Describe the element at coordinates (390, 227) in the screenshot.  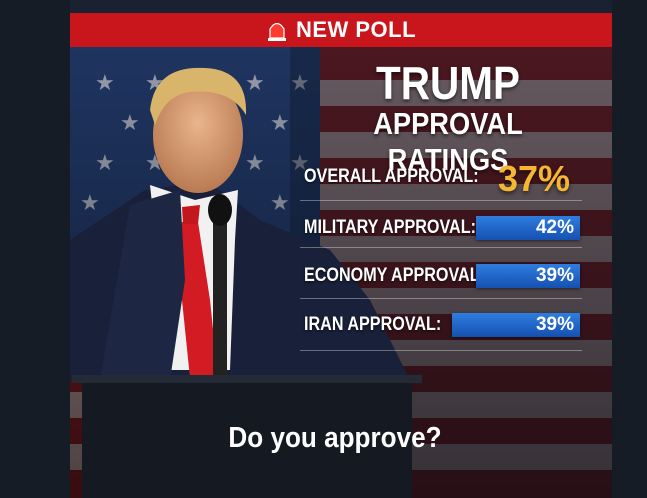
I see `row-label: MILITARY APPROVAL:` at that location.